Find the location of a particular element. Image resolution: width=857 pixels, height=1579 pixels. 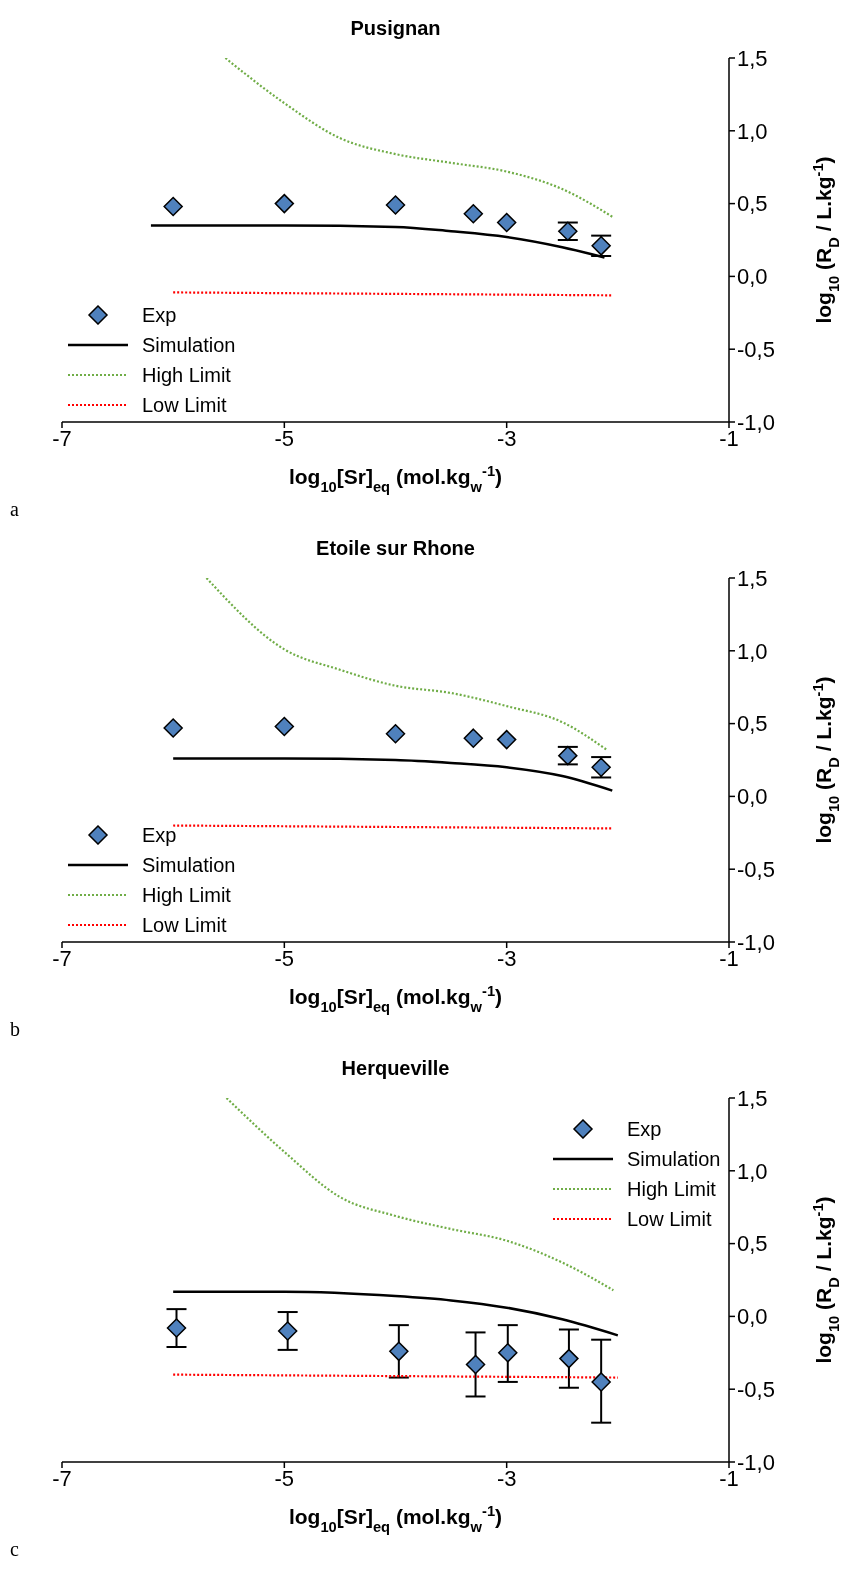

chart-title: Pusignan is located at coordinates (395, 28).